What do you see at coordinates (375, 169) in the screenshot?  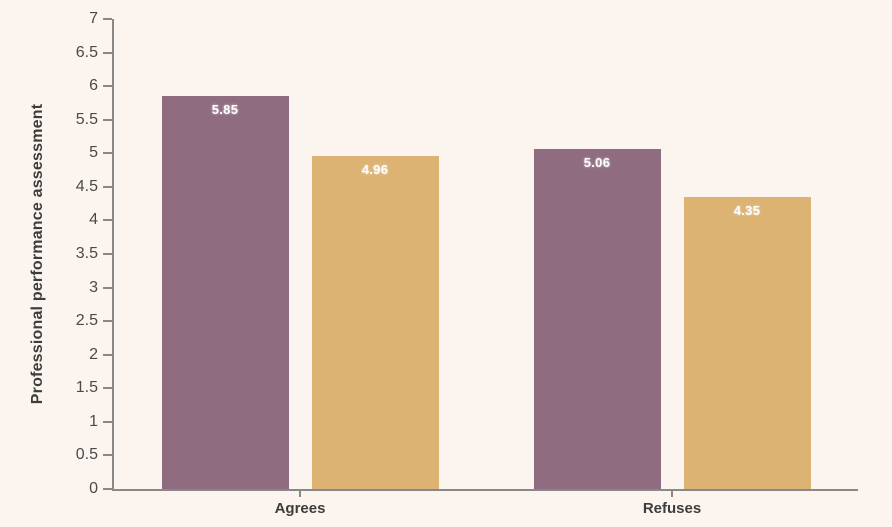 I see `bar-value-label: 4.96` at bounding box center [375, 169].